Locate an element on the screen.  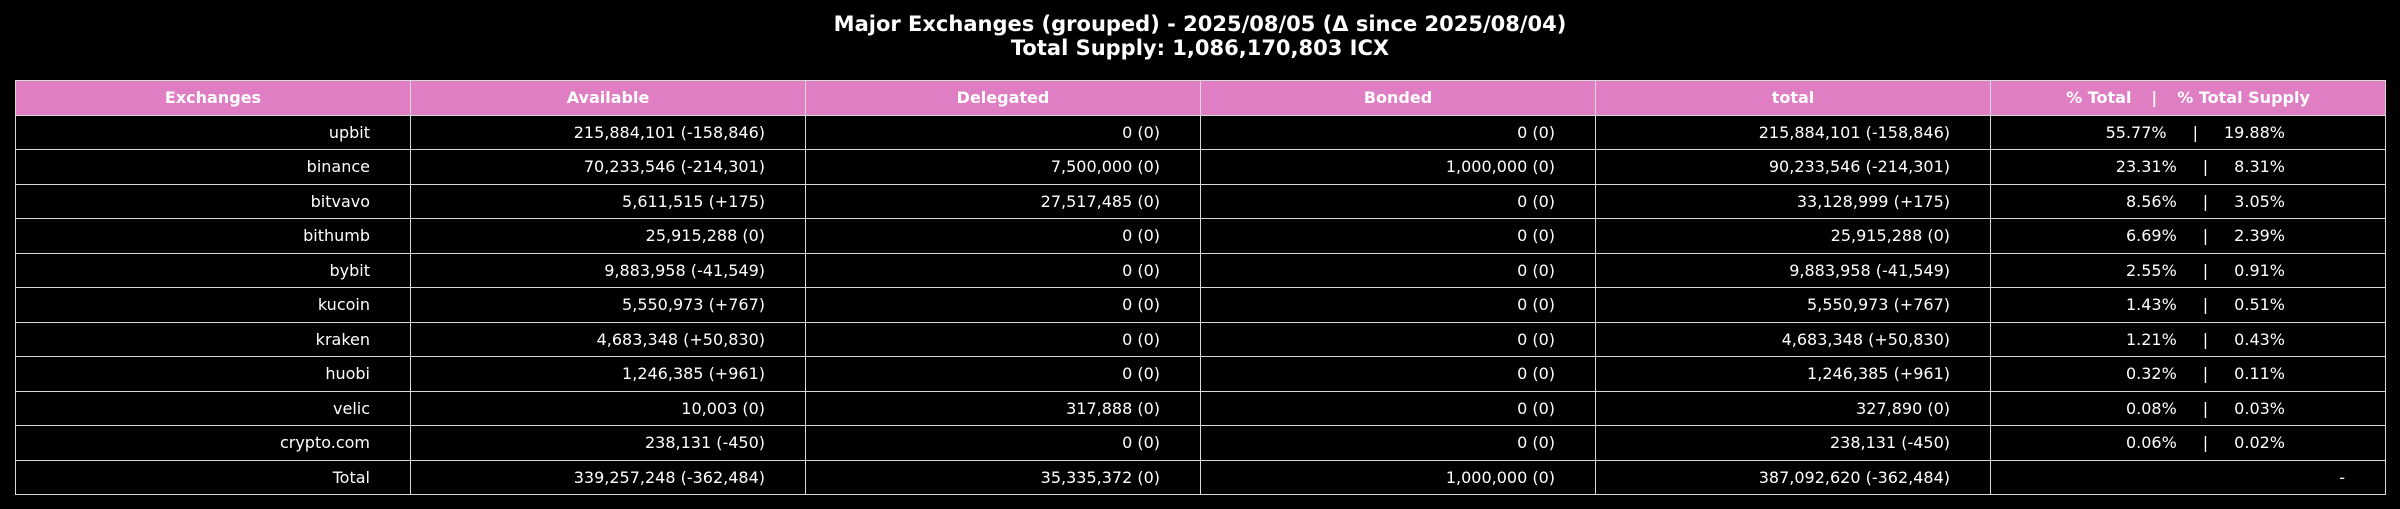
cell-pct-supply: 0.11% is located at coordinates (2259, 374).